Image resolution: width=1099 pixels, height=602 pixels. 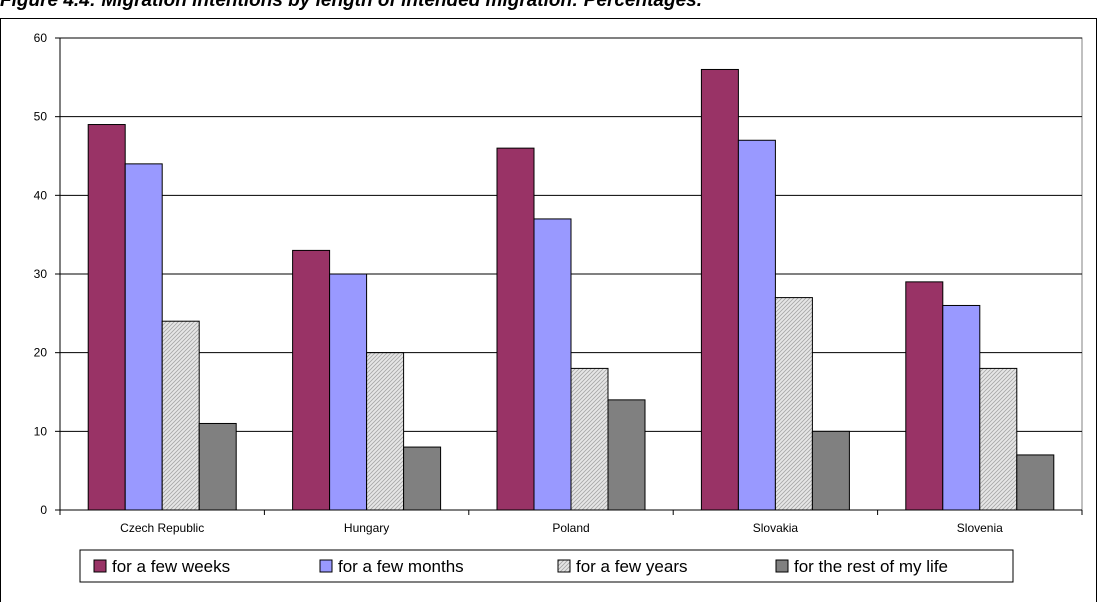 I want to click on bar-hungary-few-weeks, so click(x=311, y=380).